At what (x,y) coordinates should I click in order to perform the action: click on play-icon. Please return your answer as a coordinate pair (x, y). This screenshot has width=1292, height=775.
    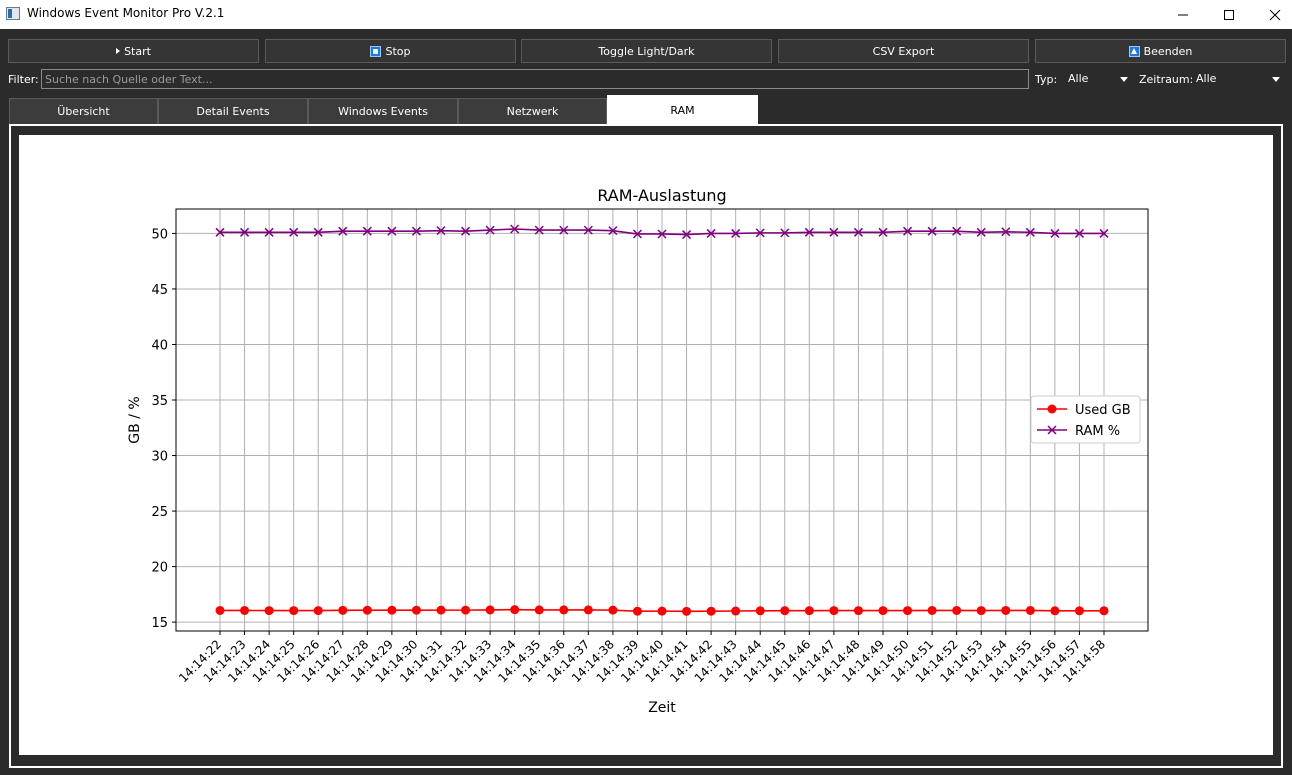
    Looking at the image, I should click on (118, 51).